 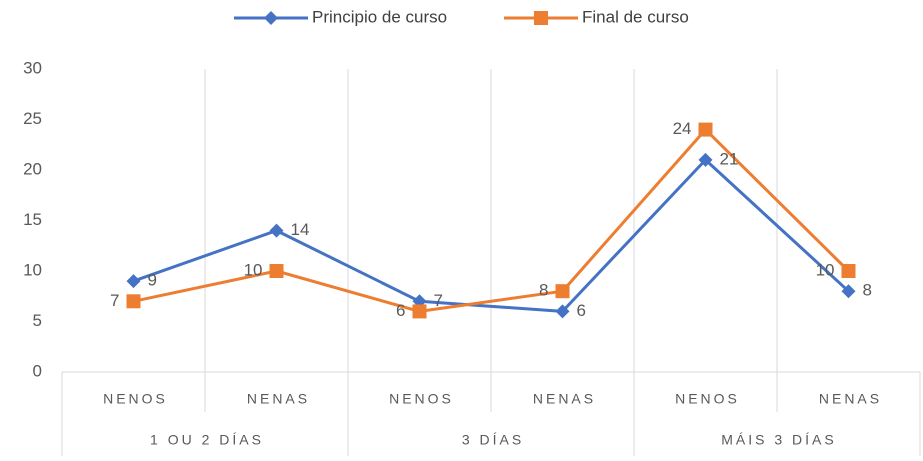 What do you see at coordinates (207, 440) in the screenshot?
I see `group-label: 1 OU 2 DÍAS` at bounding box center [207, 440].